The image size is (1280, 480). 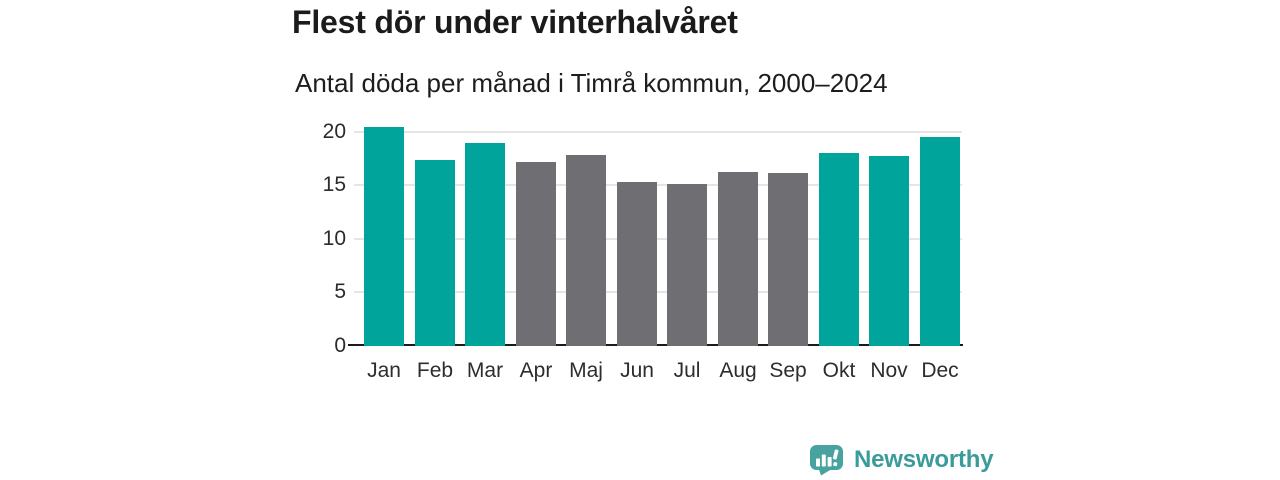 What do you see at coordinates (839, 249) in the screenshot?
I see `bar-okt` at bounding box center [839, 249].